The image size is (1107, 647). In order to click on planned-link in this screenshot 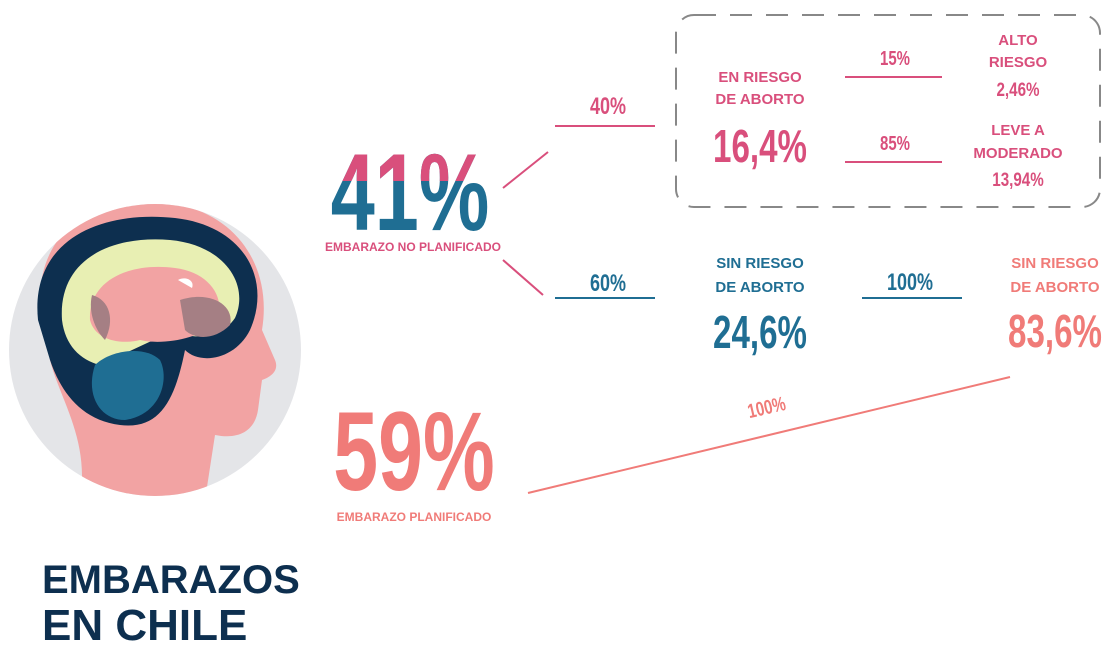, I will do `click(769, 435)`.